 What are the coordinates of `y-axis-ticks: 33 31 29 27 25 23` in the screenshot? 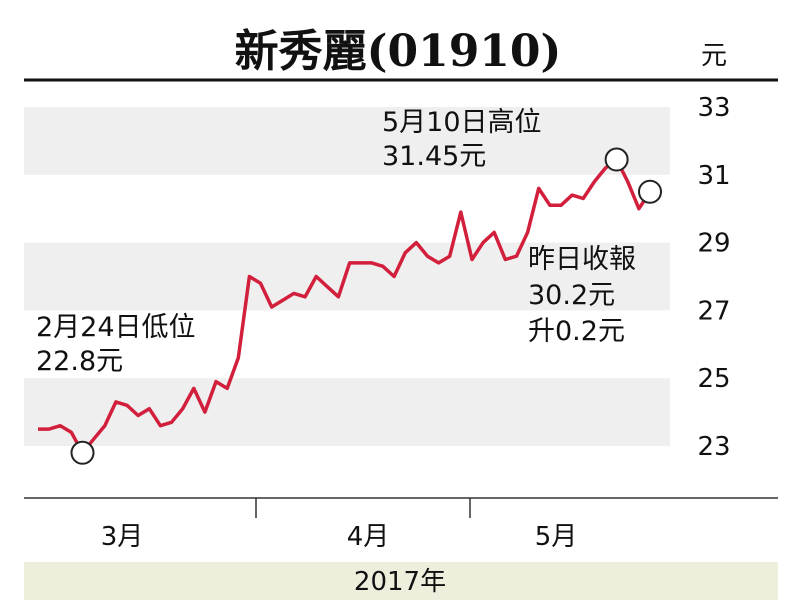 It's located at (713, 277).